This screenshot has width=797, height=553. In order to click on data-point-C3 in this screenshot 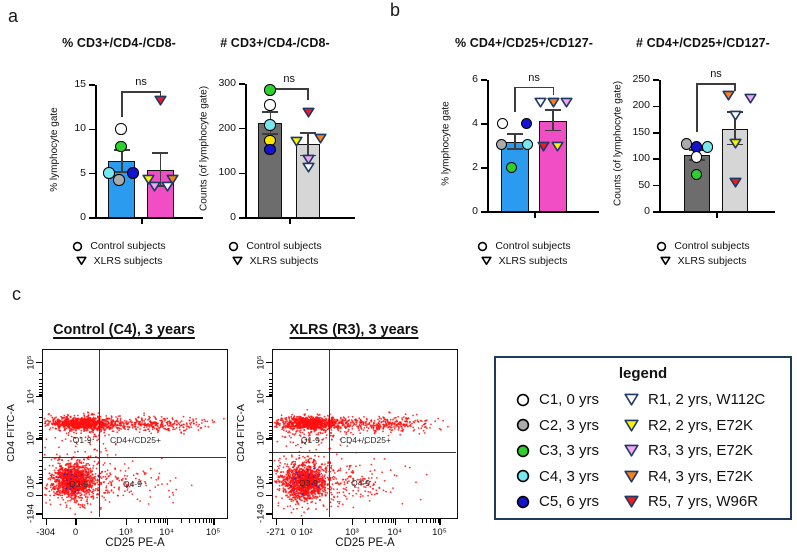, I will do `click(270, 90)`.